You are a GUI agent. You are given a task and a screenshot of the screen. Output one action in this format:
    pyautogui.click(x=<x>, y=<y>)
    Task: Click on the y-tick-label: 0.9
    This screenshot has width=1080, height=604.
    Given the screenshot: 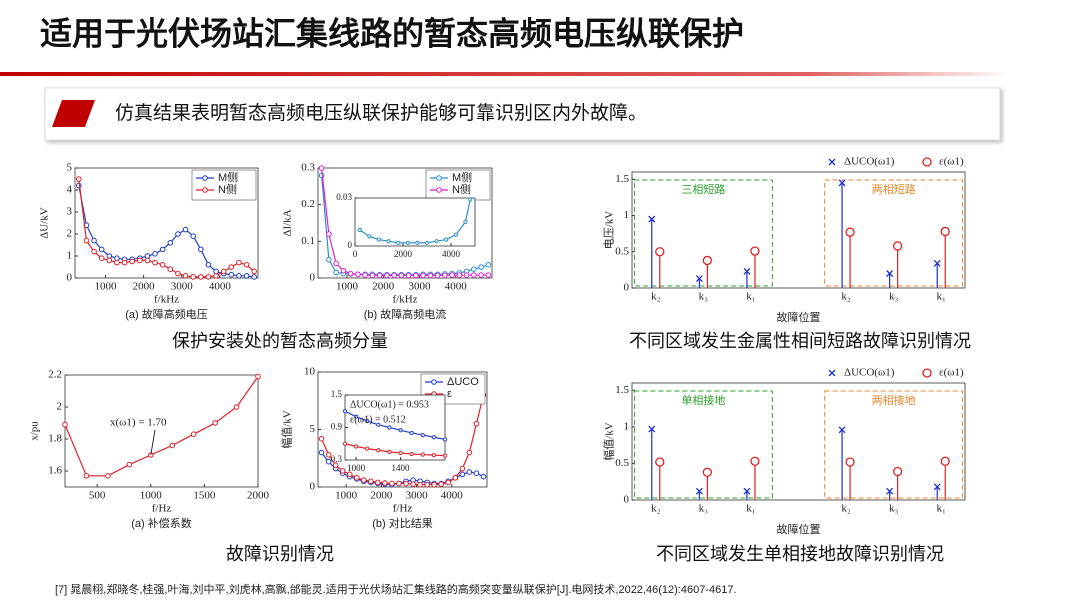 What is the action you would take?
    pyautogui.click(x=337, y=427)
    